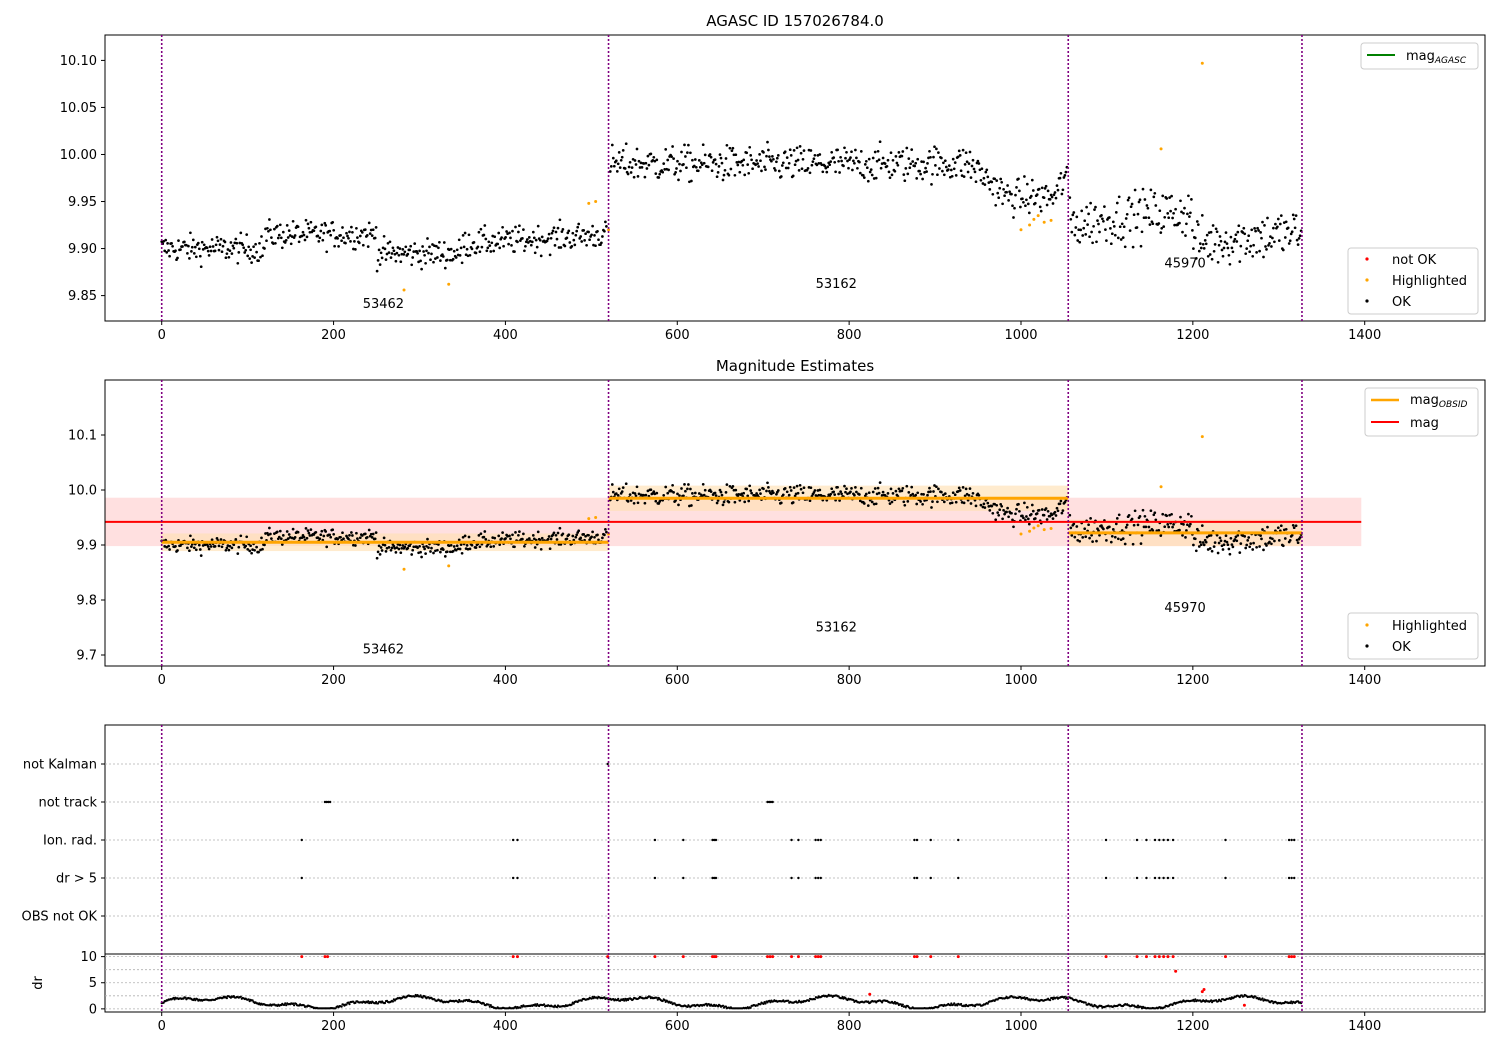 This screenshot has height=1050, width=1500. I want to click on not-ok-point, so click(1244, 1005).